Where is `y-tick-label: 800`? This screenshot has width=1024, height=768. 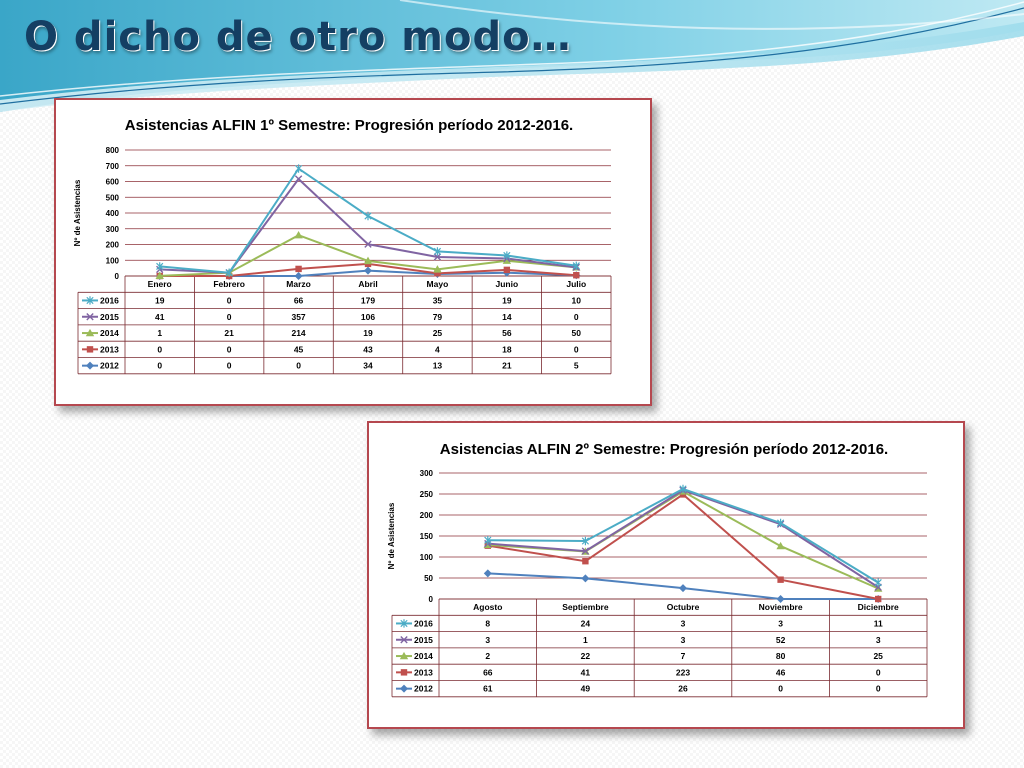
y-tick-label: 800 is located at coordinates (113, 150).